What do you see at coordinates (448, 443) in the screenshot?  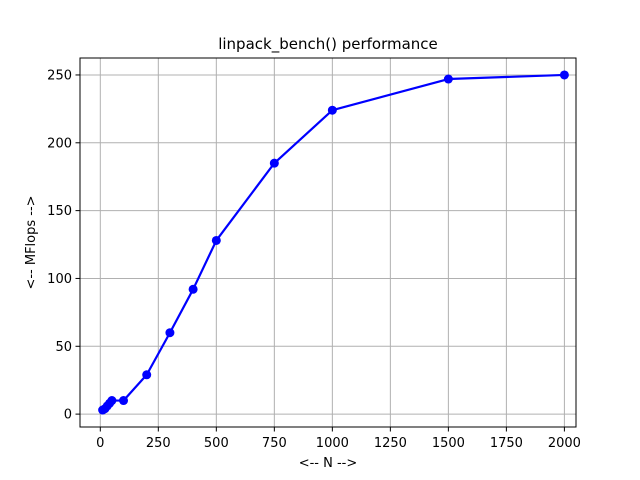 I see `x-tick-label: 1500` at bounding box center [448, 443].